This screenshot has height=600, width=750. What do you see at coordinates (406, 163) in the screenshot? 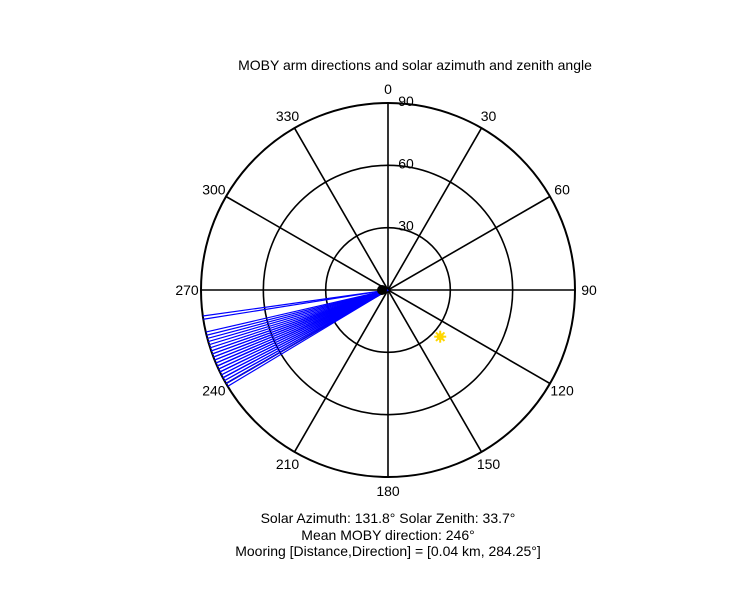
I see `zenith-label-60: 60` at bounding box center [406, 163].